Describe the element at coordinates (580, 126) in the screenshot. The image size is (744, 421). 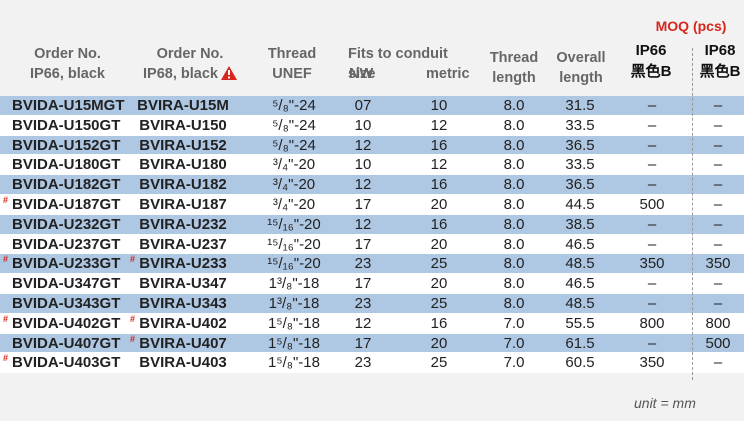
I see `overall-length-cell: 33.5` at that location.